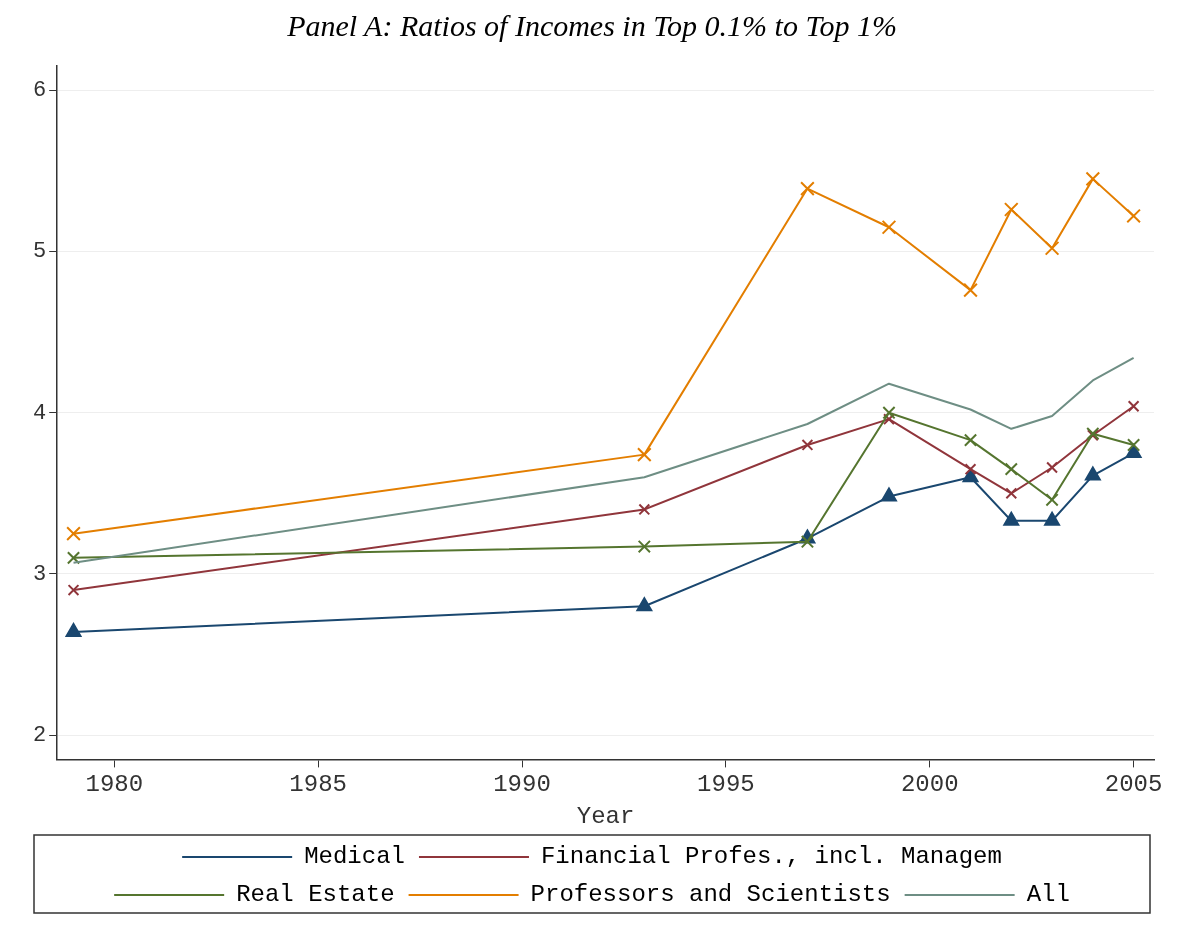  I want to click on y-tick-label: 4, so click(40, 413).